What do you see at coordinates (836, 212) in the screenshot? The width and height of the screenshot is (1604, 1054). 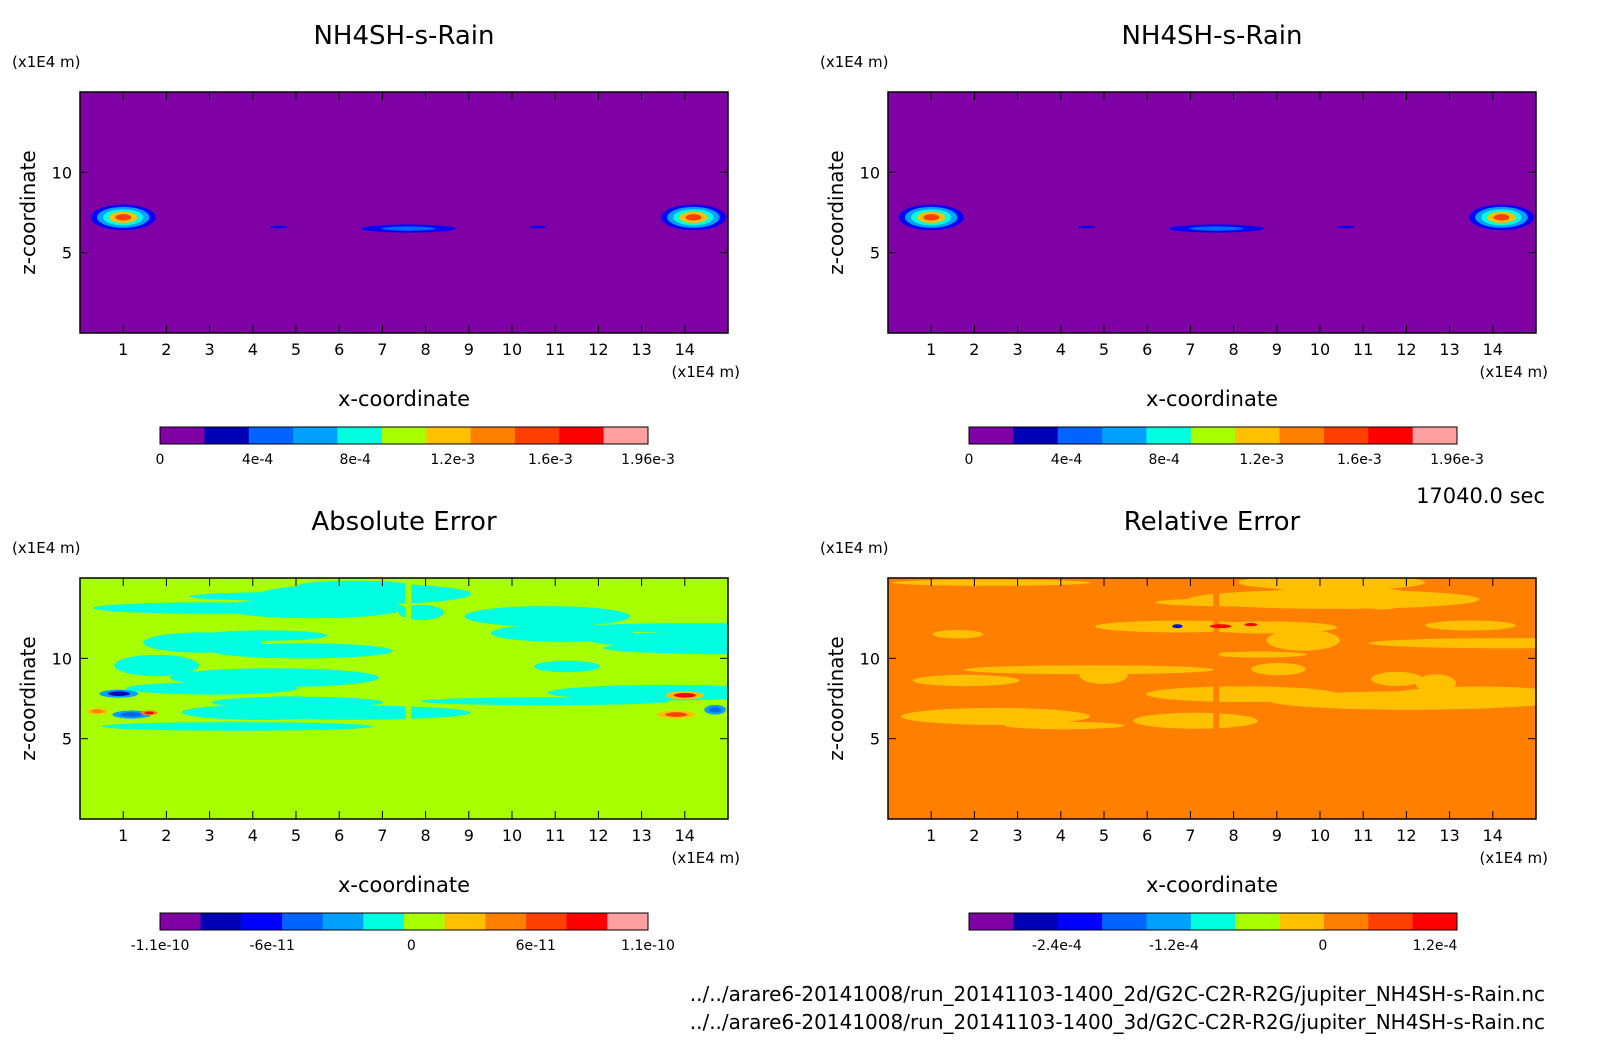 I see `y-axis-label: z-coordinate` at bounding box center [836, 212].